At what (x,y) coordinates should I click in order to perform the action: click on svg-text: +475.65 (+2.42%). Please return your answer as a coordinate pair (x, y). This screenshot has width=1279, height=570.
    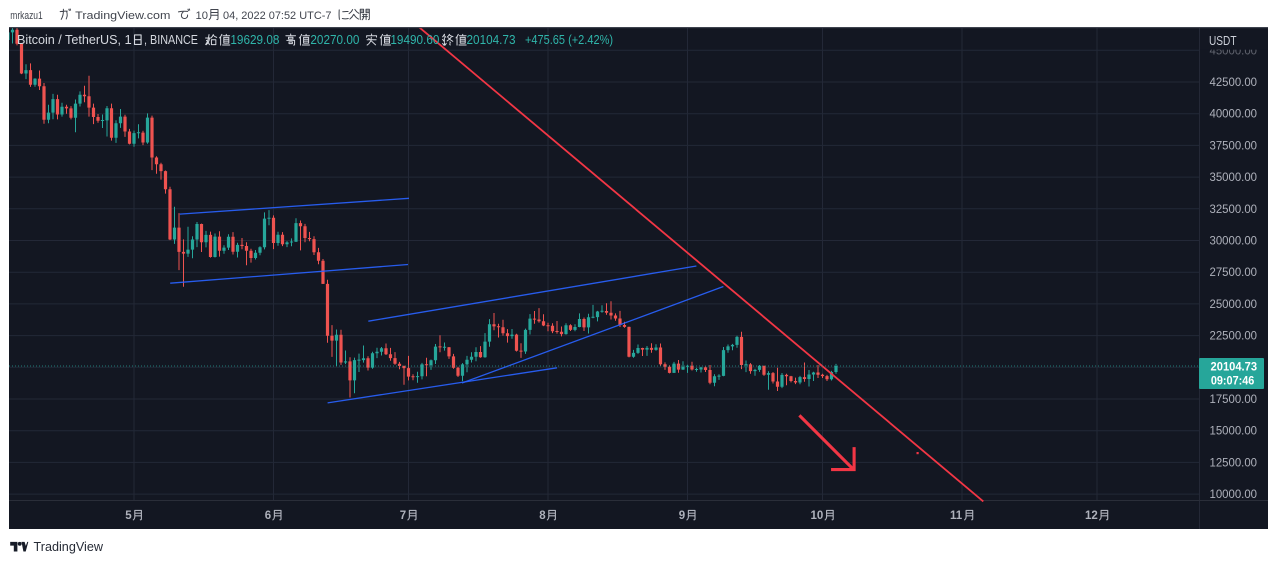
    Looking at the image, I should click on (569, 39).